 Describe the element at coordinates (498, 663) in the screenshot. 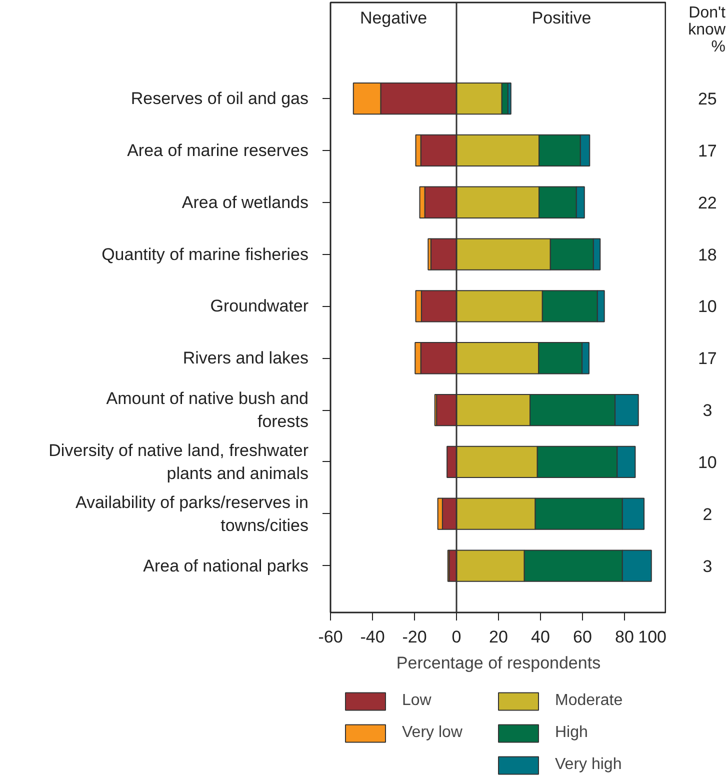

I see `x-axis-title: Percentage of respondents` at that location.